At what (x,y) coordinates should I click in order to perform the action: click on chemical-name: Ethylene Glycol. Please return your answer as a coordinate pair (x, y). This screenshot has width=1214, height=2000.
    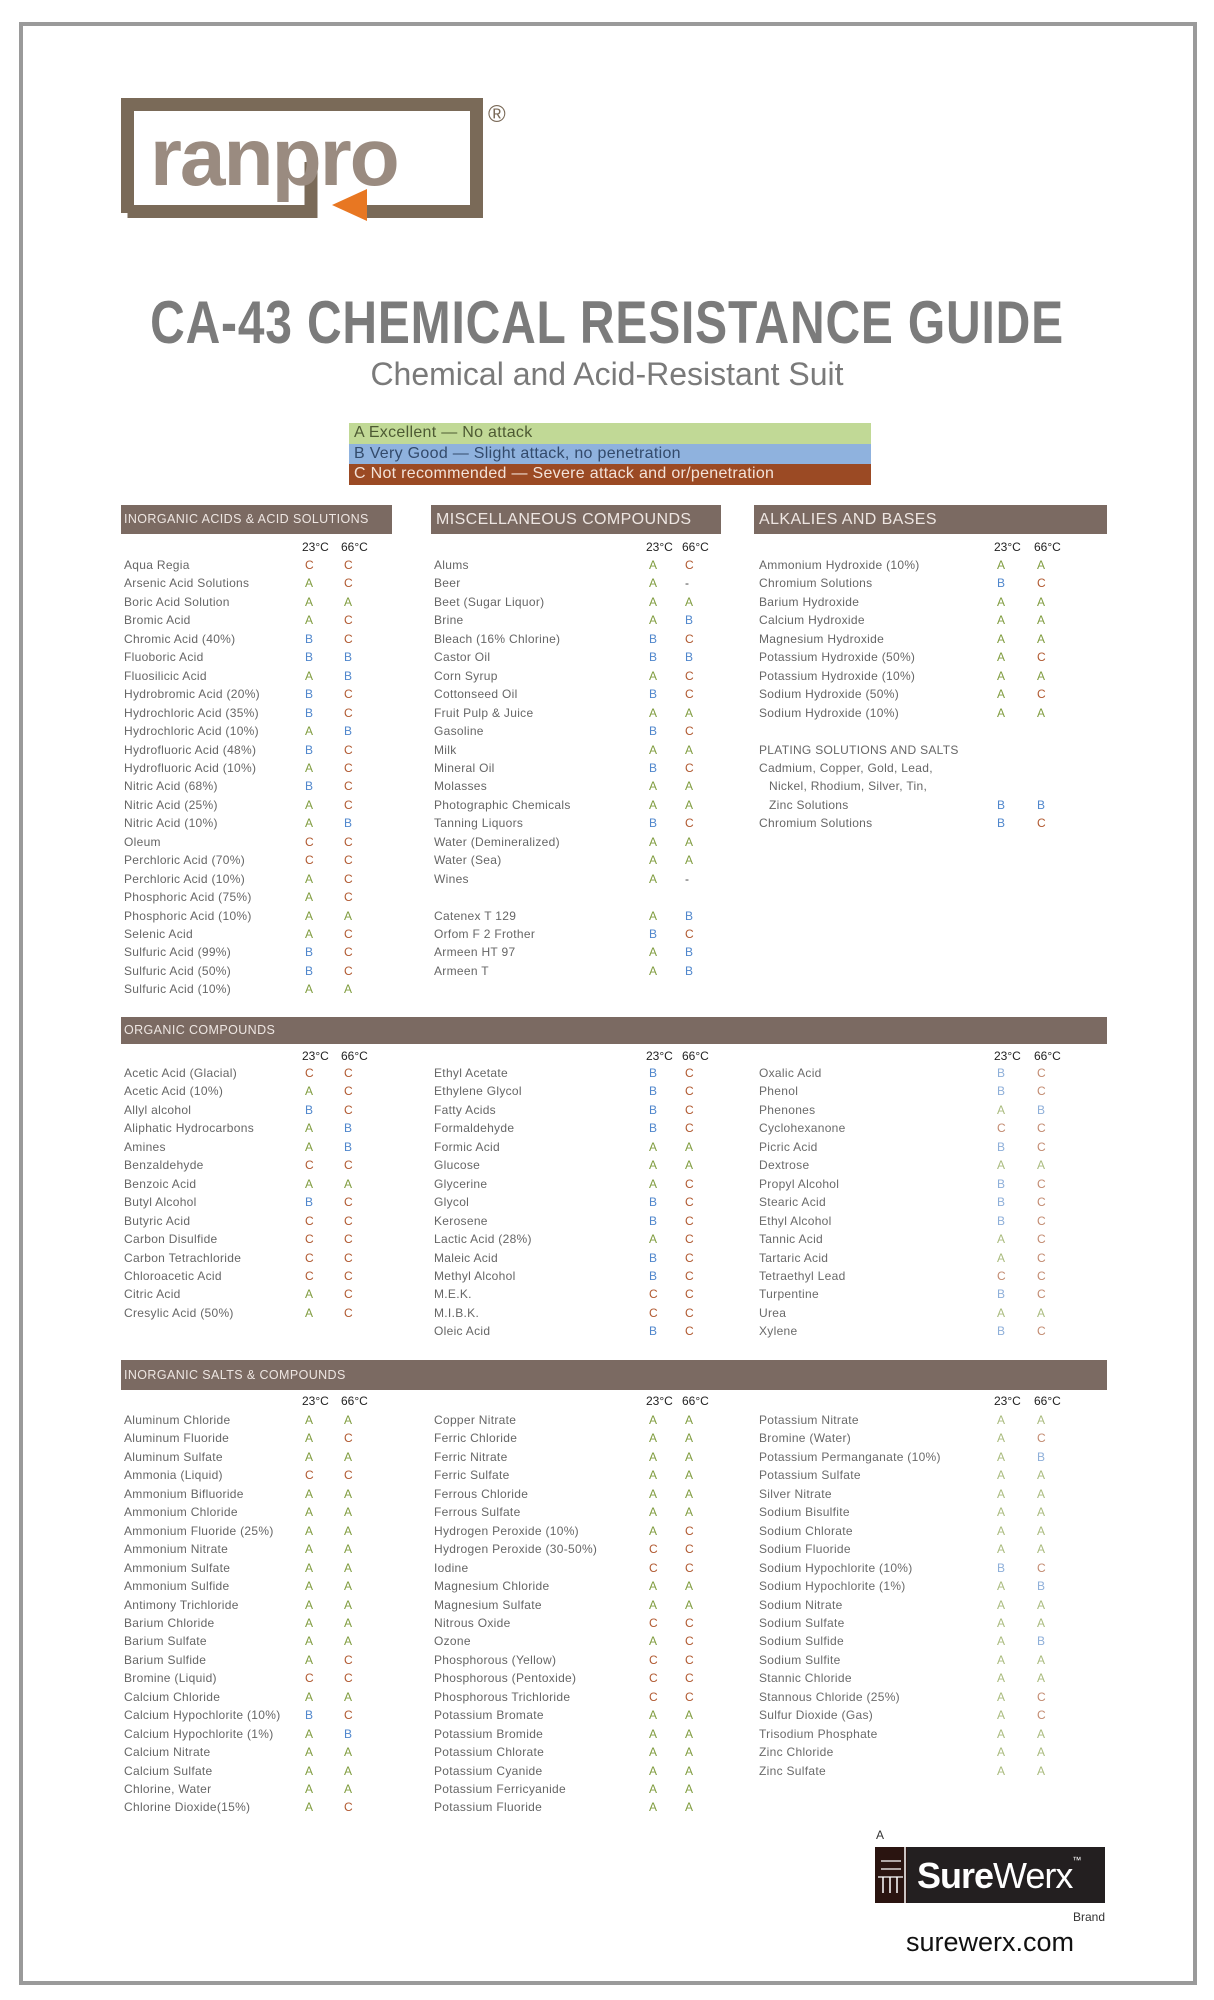
    Looking at the image, I should click on (478, 1091).